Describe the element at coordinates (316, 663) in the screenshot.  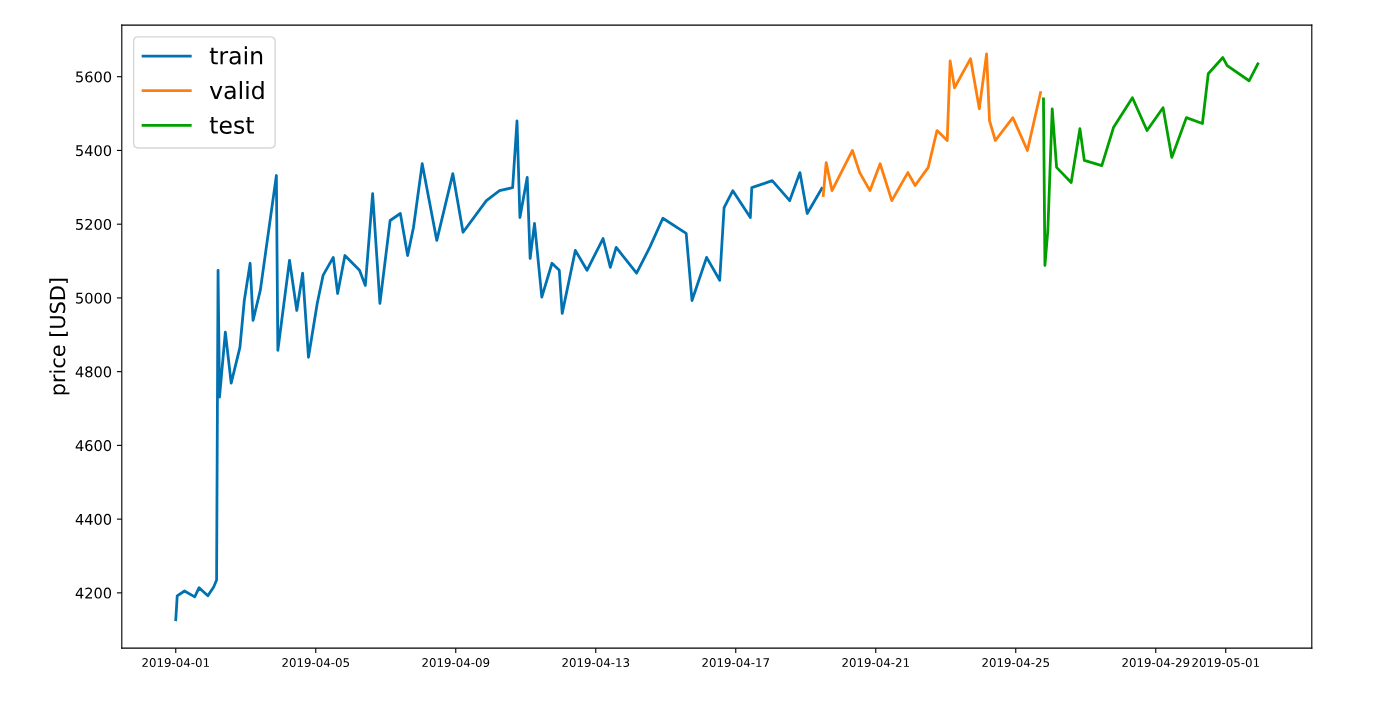
I see `x-tick-label: 2019-04-05` at that location.